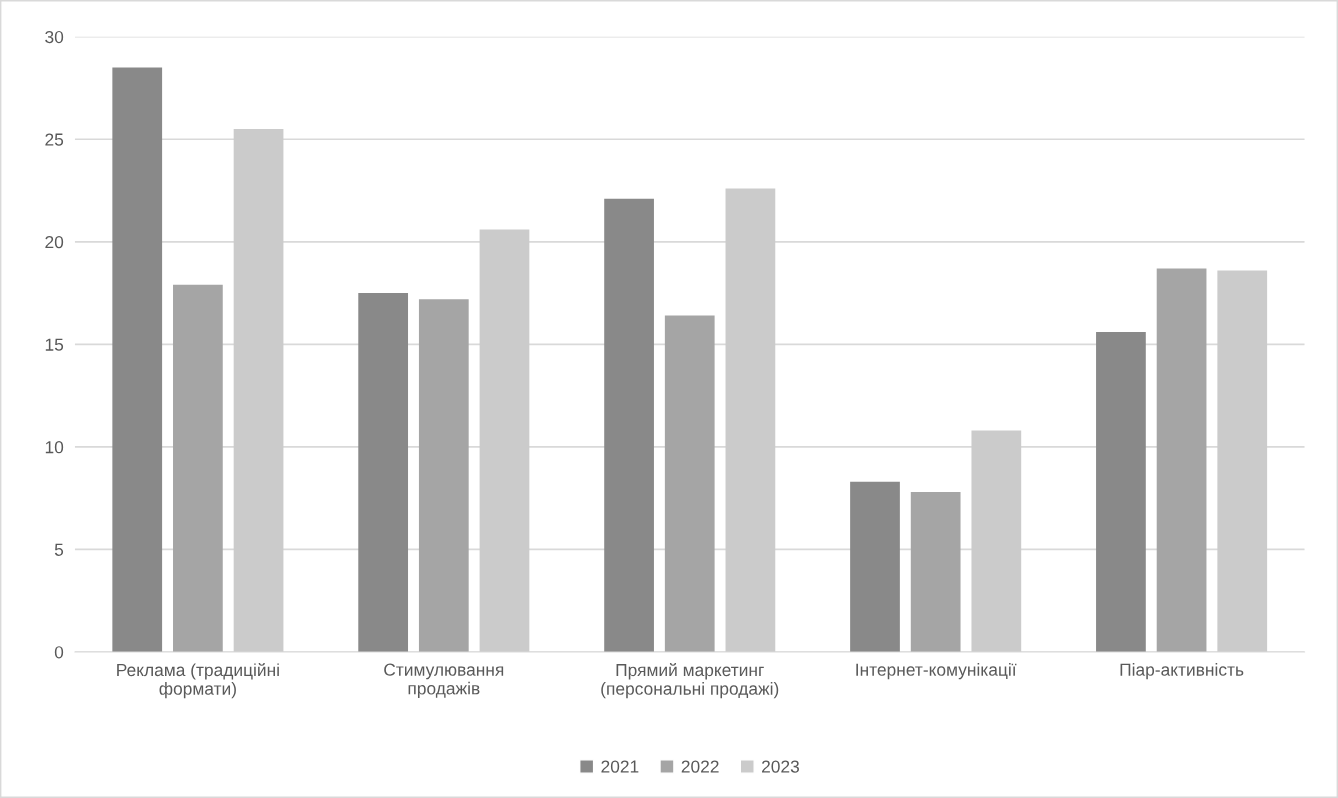 This screenshot has height=798, width=1338. What do you see at coordinates (444, 680) in the screenshot?
I see `x-tick-label: Стимулювання продажів` at bounding box center [444, 680].